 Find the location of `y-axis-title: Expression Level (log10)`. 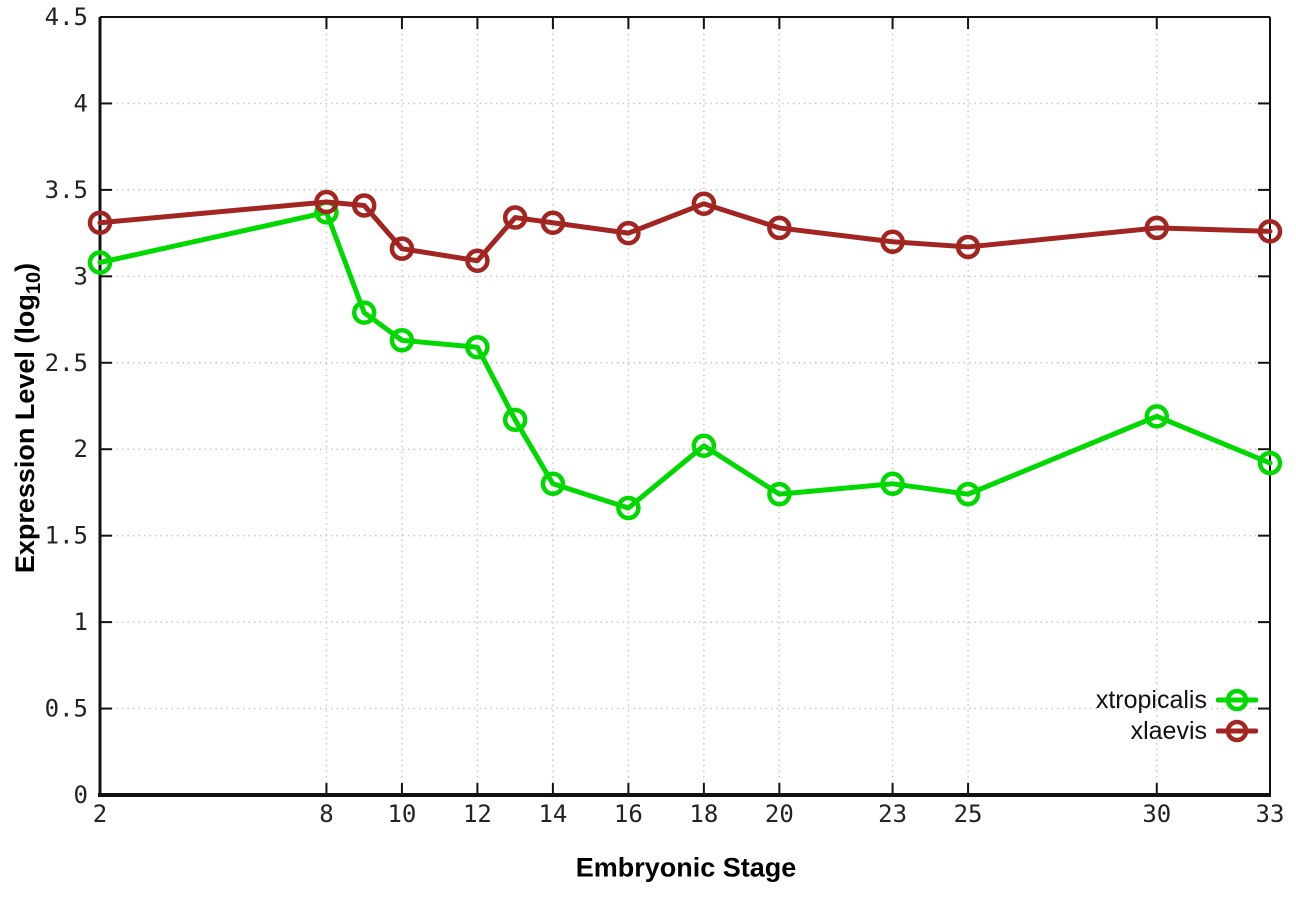

y-axis-title: Expression Level (log10) is located at coordinates (28, 418).